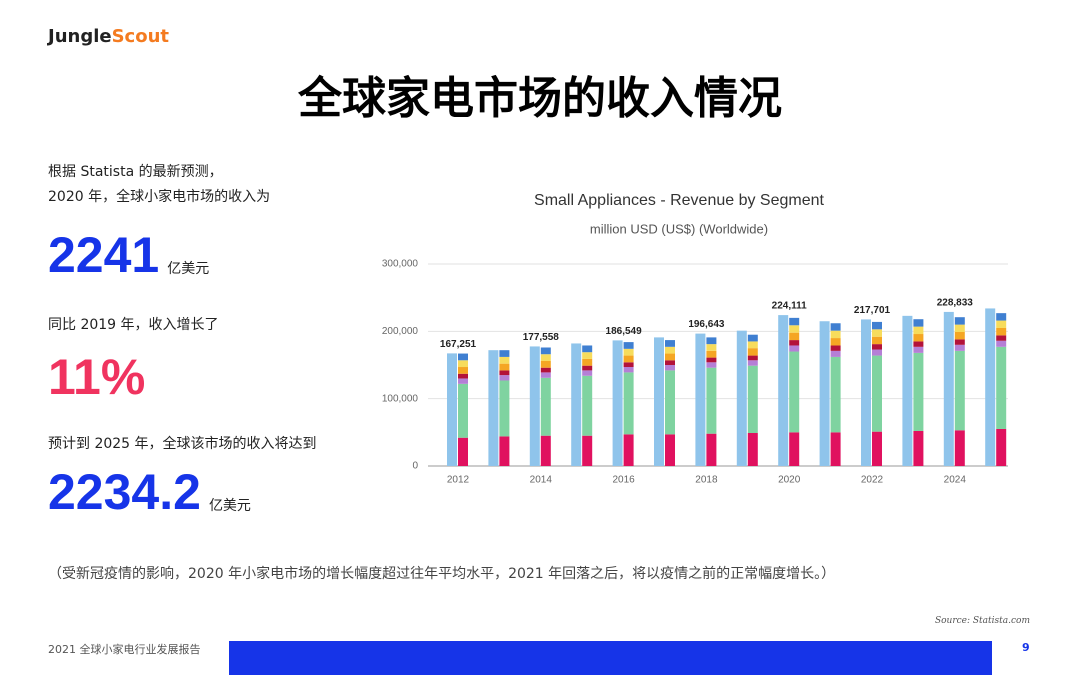 The width and height of the screenshot is (1080, 675). What do you see at coordinates (541, 480) in the screenshot?
I see `x-tick-label: 2014` at bounding box center [541, 480].